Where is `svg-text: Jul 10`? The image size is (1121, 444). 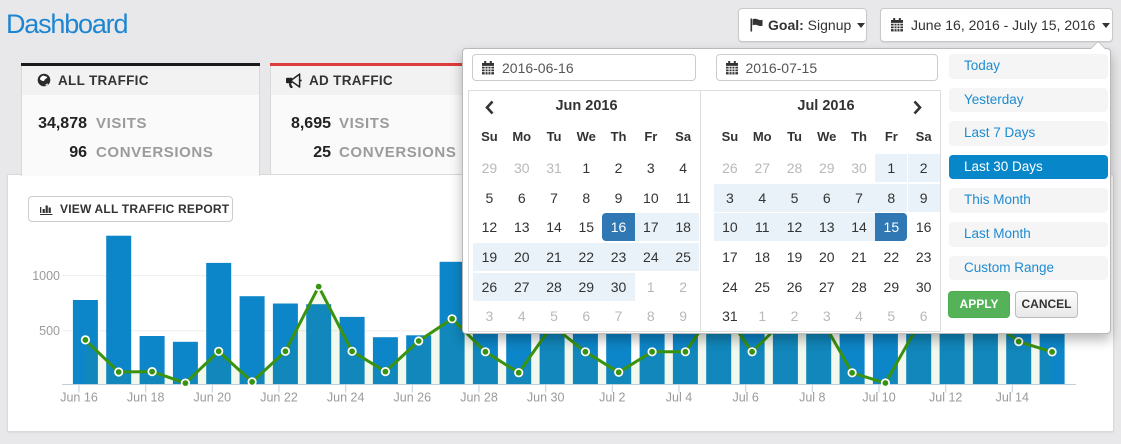
svg-text: Jul 10 is located at coordinates (878, 398).